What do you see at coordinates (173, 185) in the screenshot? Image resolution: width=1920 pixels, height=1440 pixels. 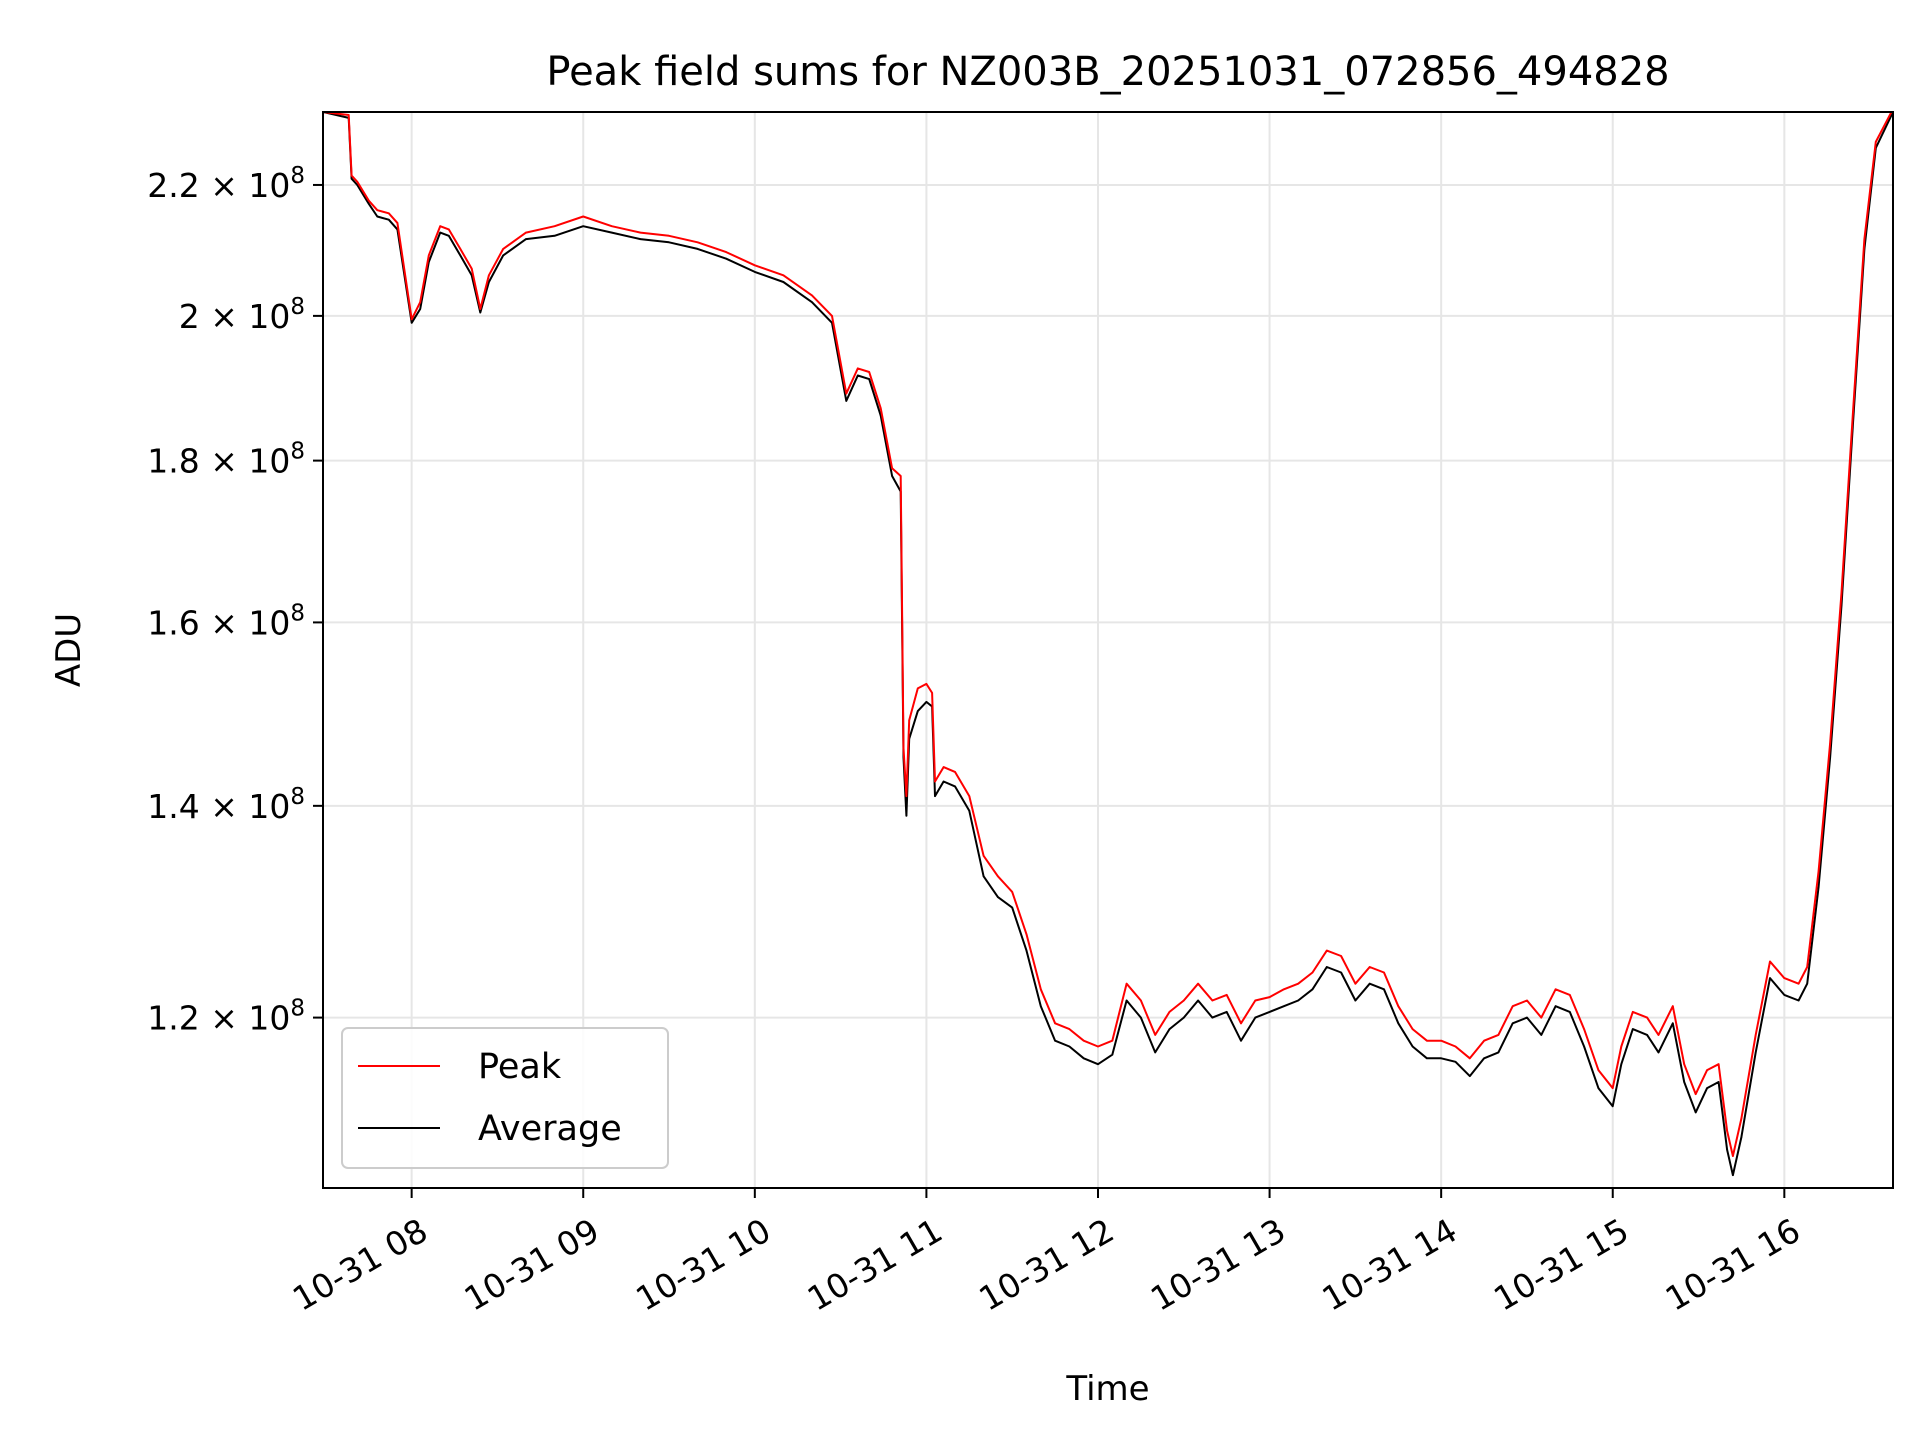 I see `y-tick-mantissa: 2.2` at bounding box center [173, 185].